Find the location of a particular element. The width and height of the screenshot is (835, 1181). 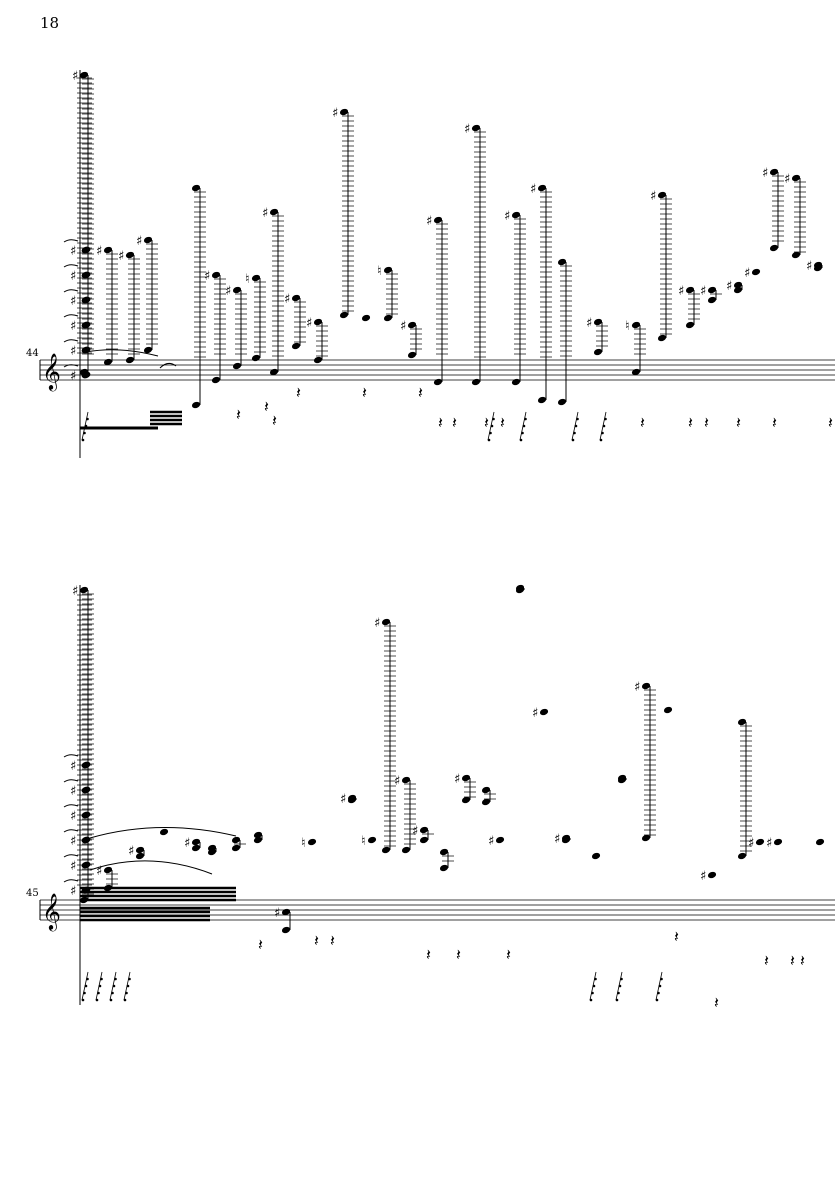

measure-number-45: 45 is located at coordinates (32, 893).